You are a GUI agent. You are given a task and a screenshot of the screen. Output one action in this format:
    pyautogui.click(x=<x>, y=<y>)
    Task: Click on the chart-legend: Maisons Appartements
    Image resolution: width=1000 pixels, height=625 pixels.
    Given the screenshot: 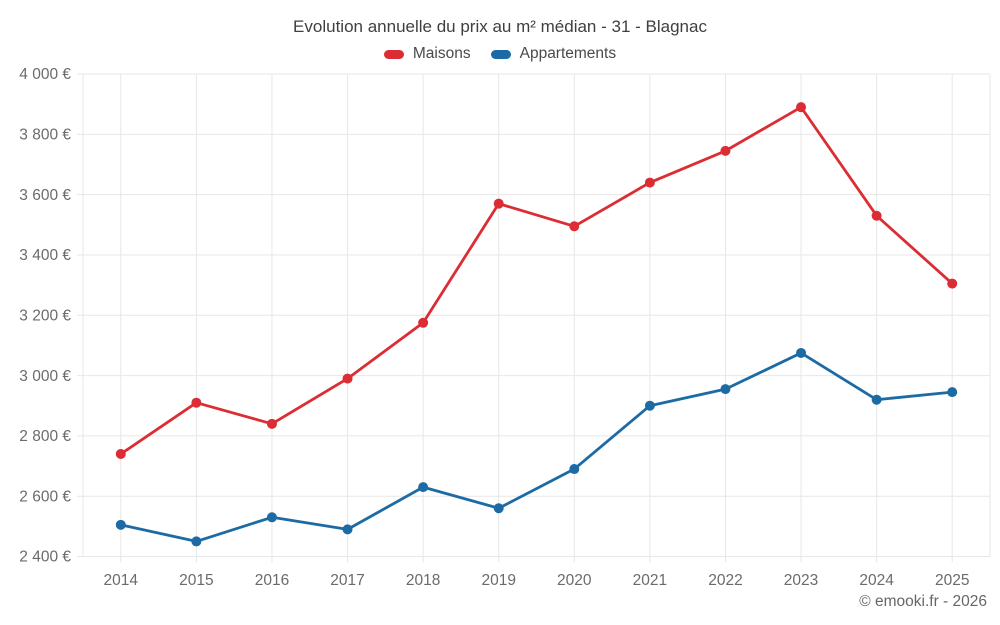 What is the action you would take?
    pyautogui.click(x=500, y=54)
    